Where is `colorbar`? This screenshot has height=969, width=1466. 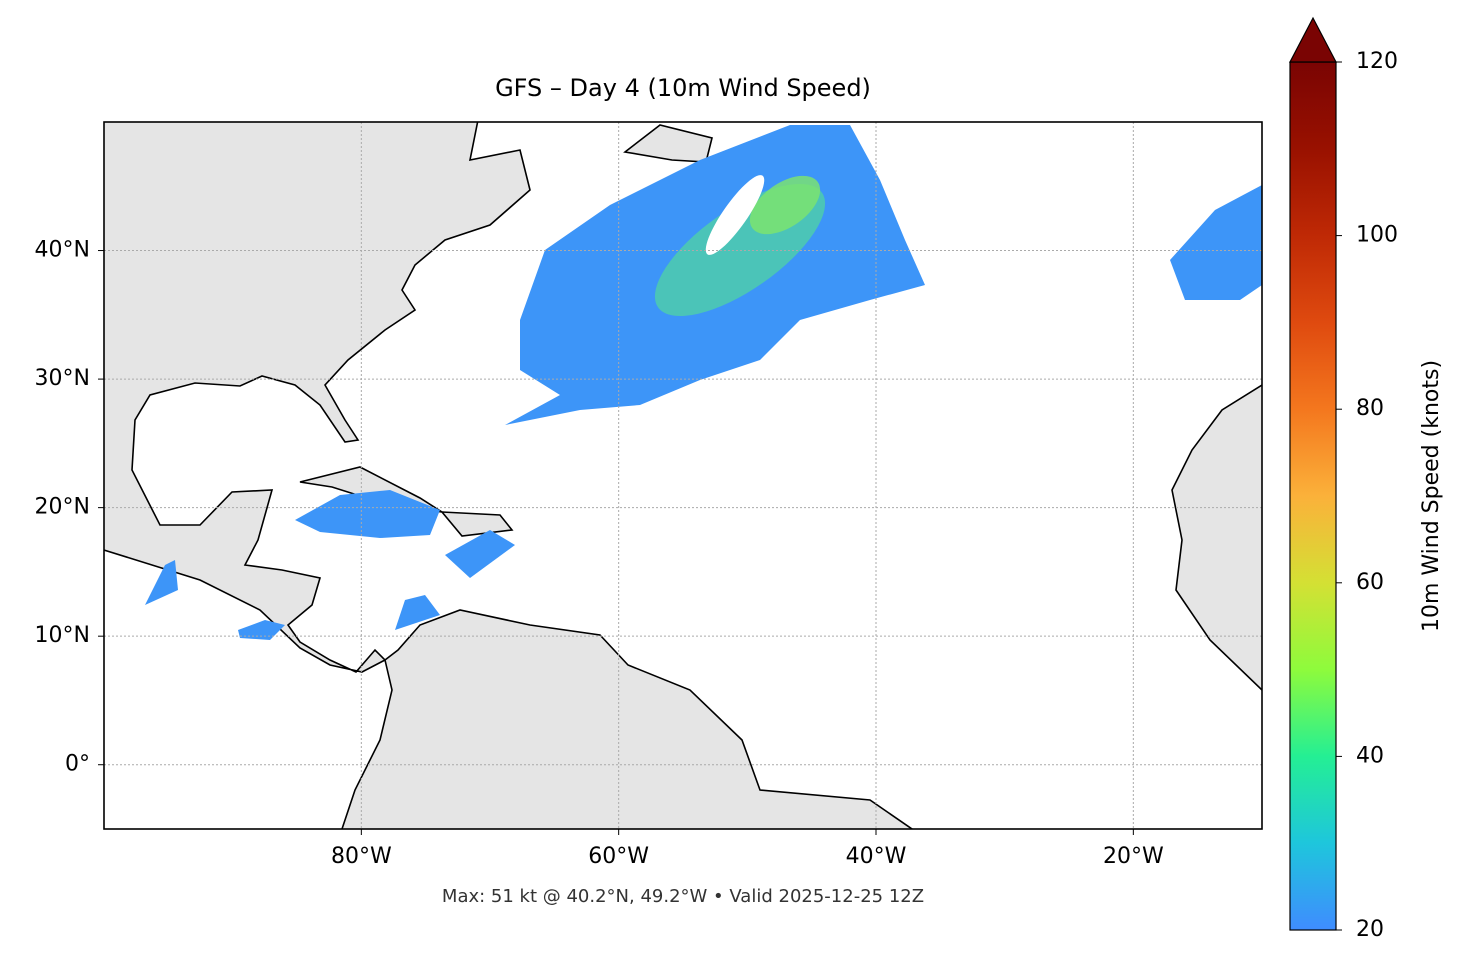
colorbar is located at coordinates (1313, 496).